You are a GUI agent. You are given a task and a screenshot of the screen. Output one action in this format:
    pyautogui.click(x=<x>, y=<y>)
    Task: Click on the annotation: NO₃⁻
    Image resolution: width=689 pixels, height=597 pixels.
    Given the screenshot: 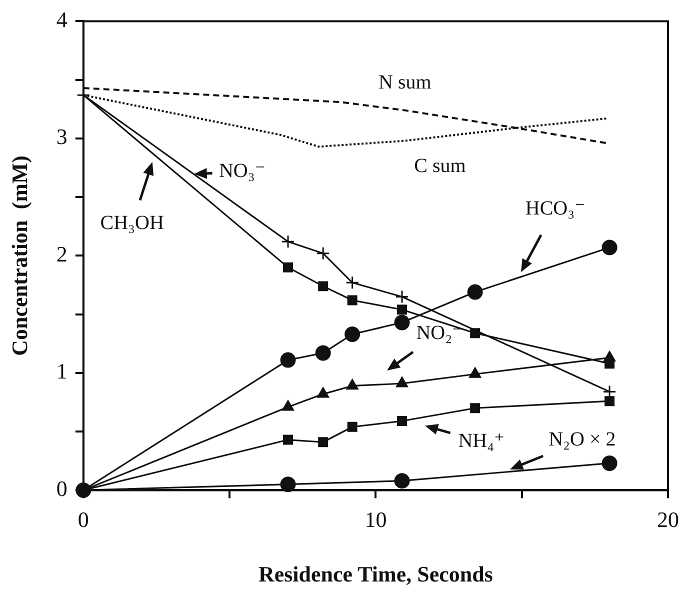 What is the action you would take?
    pyautogui.click(x=242, y=171)
    